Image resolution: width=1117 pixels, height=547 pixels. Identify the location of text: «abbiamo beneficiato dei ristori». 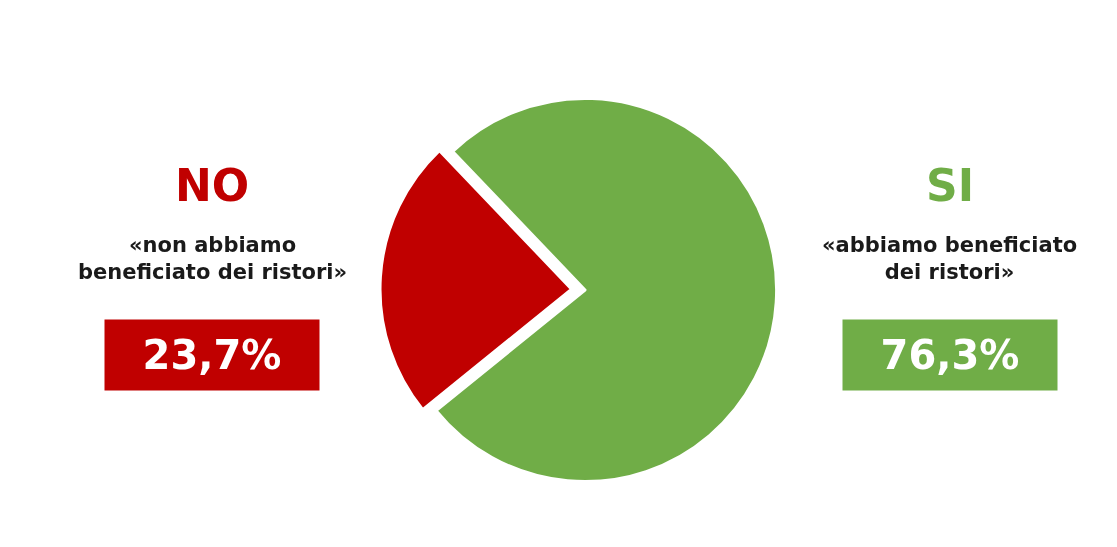
(950, 259).